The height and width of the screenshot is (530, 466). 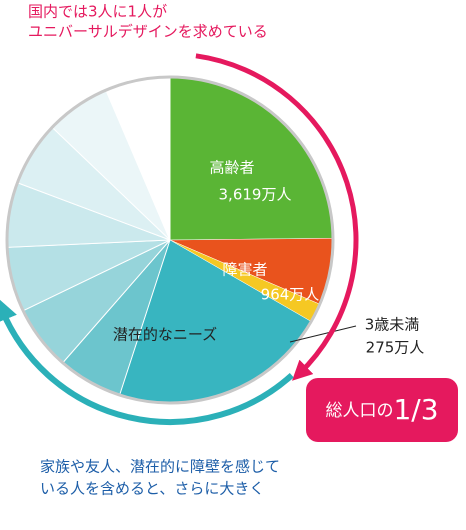 I want to click on category-label: 3歳未満, so click(x=392, y=325).